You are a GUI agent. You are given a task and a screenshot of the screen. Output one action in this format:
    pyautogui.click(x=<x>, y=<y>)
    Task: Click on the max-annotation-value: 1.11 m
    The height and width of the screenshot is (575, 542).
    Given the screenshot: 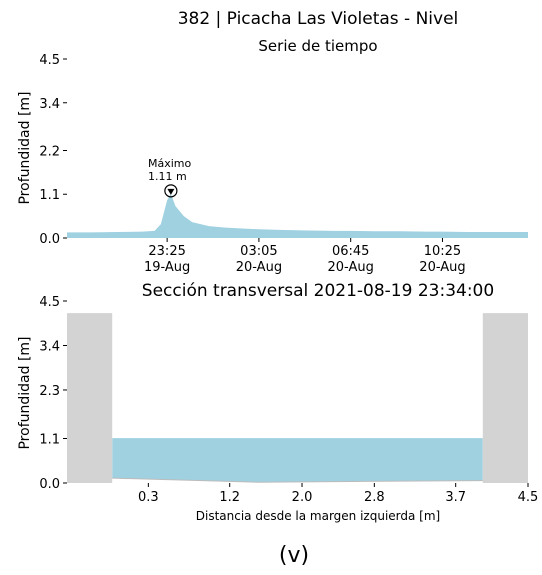 What is the action you would take?
    pyautogui.click(x=167, y=176)
    